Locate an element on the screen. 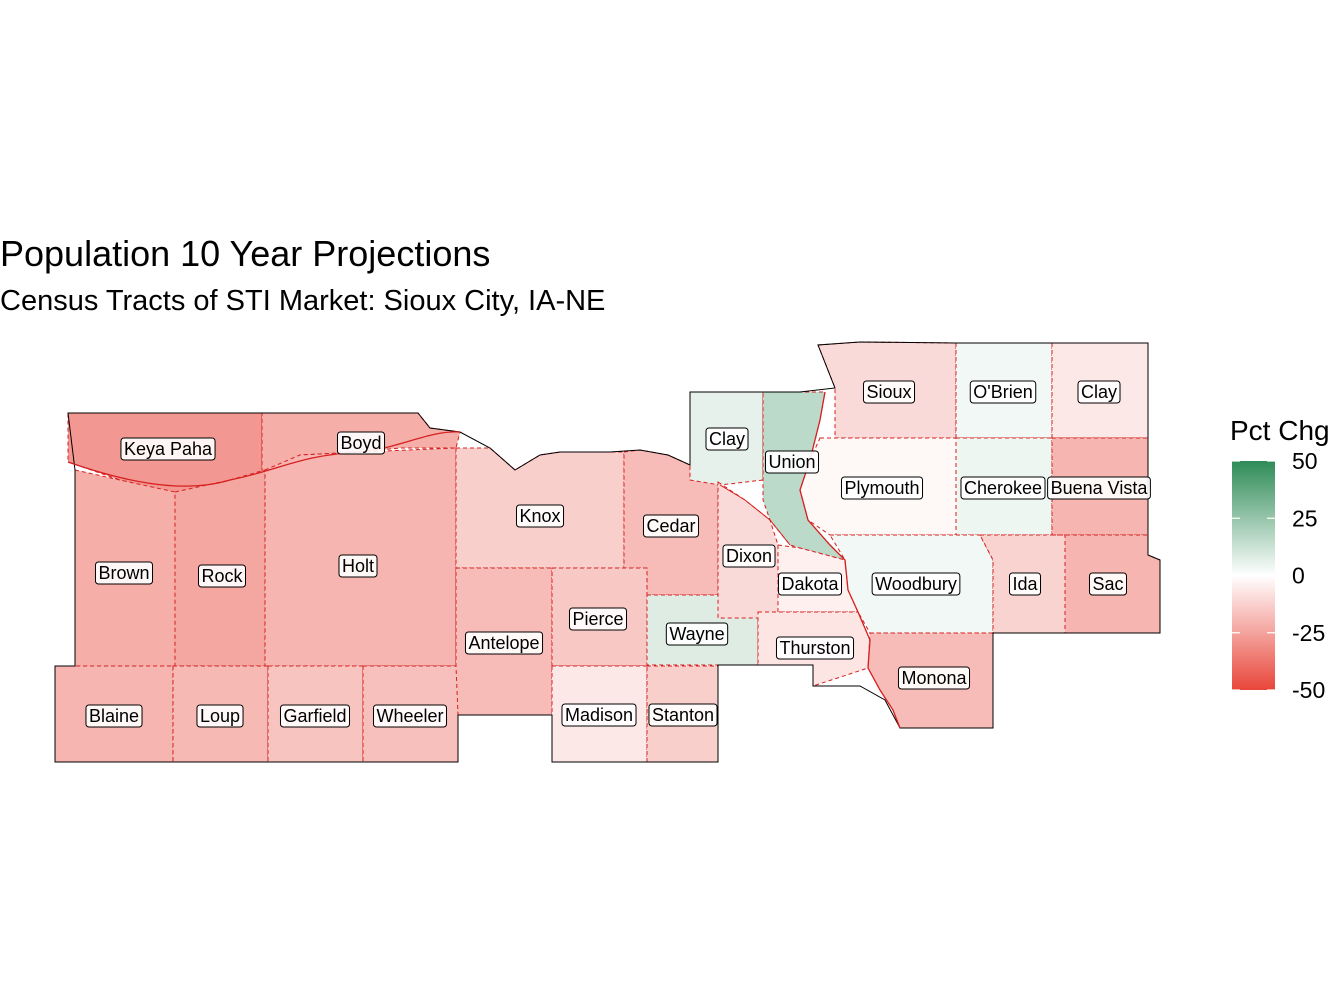 The height and width of the screenshot is (1008, 1344). legend-tick-label: -25 is located at coordinates (1308, 633).